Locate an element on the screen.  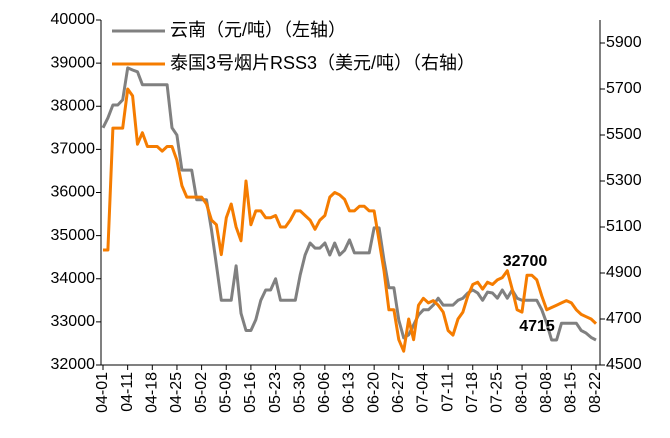
legend-label: 泰国3号烟片RSS3（美元/吨）（右轴） is located at coordinates (322, 63).